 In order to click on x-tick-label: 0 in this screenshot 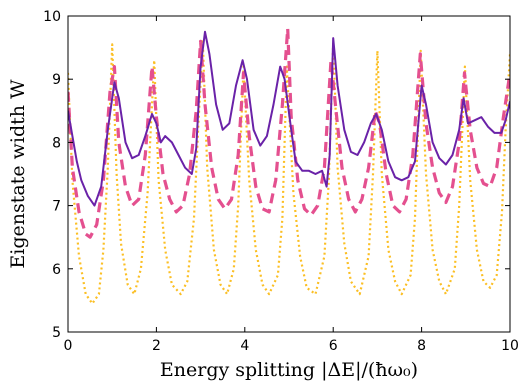, I will do `click(68, 346)`.